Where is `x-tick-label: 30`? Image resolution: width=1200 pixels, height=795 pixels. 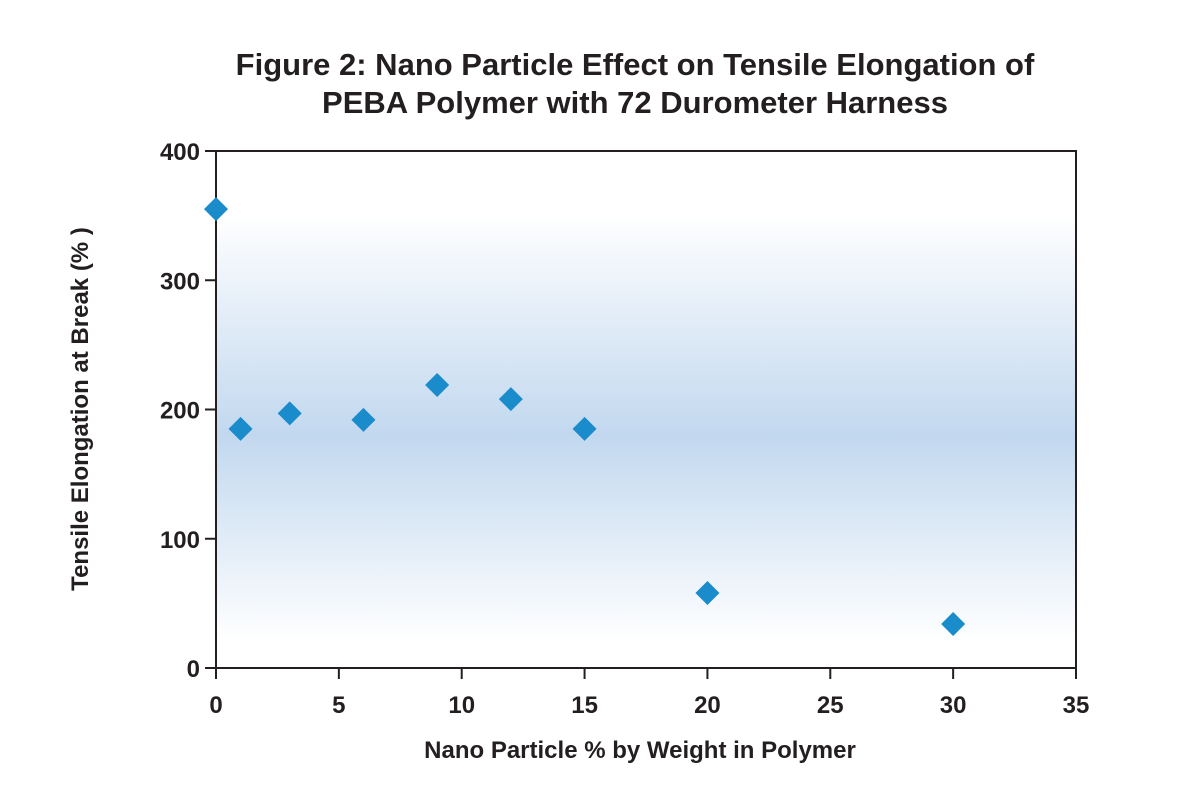
x-tick-label: 30 is located at coordinates (953, 705).